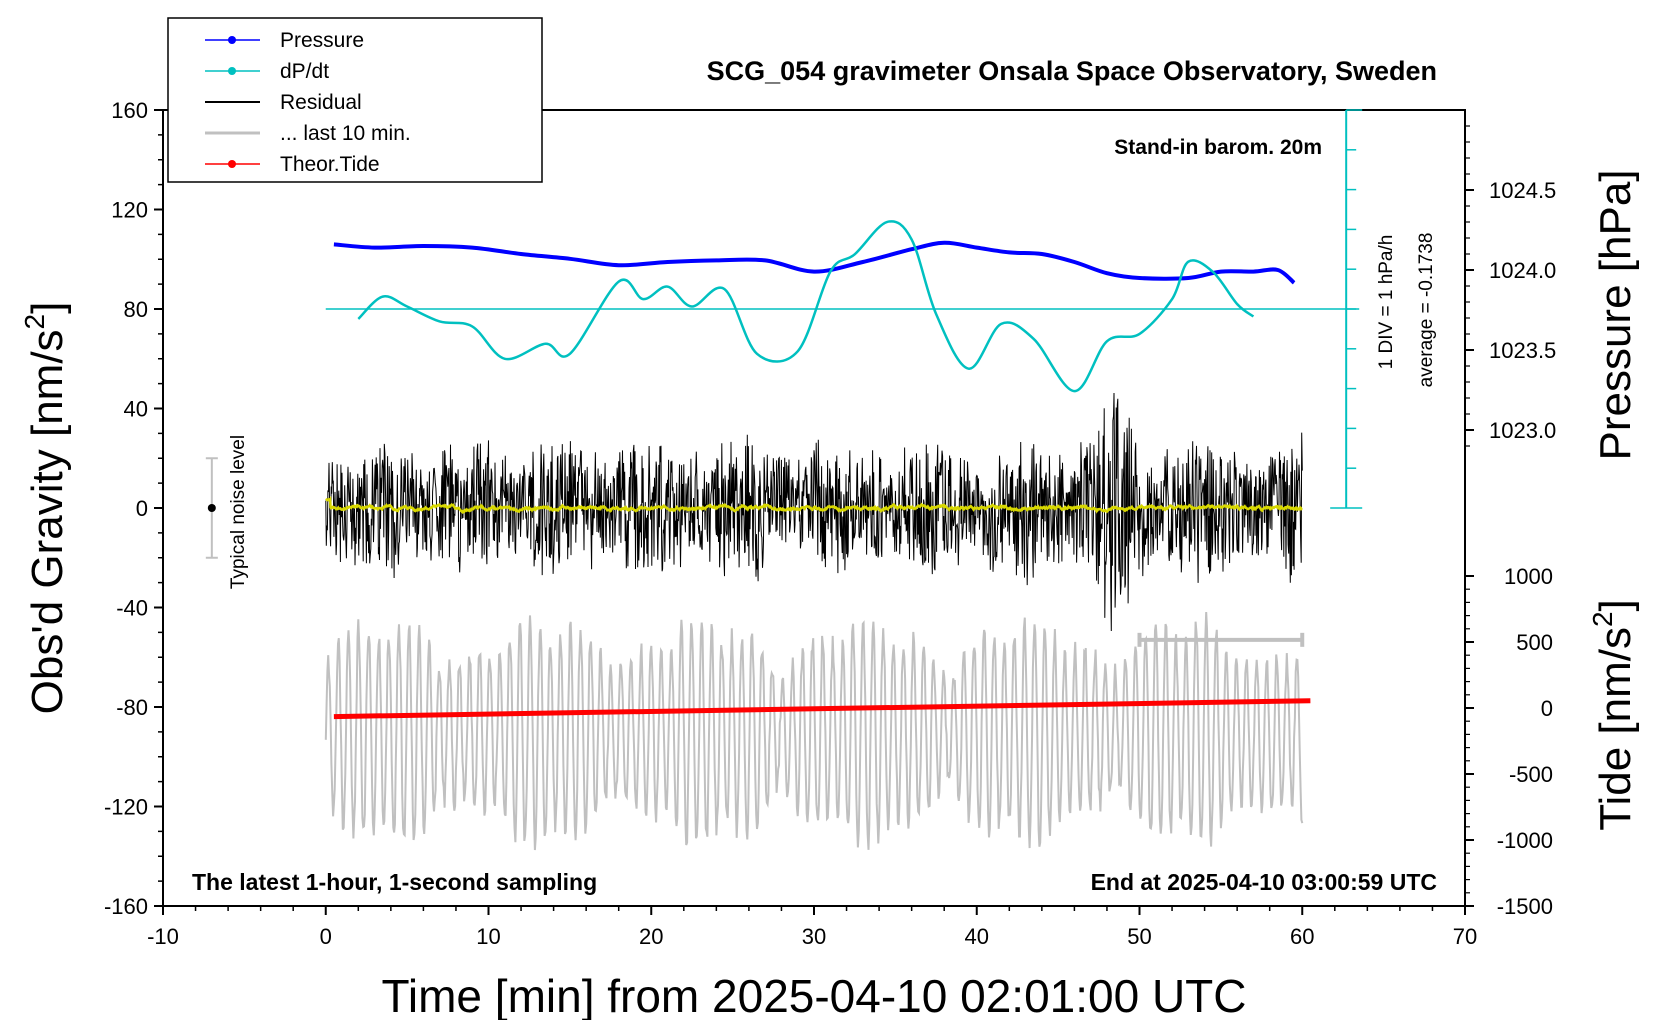 This screenshot has width=1660, height=1020. What do you see at coordinates (129, 110) in the screenshot?
I see `left-tick-label: 160` at bounding box center [129, 110].